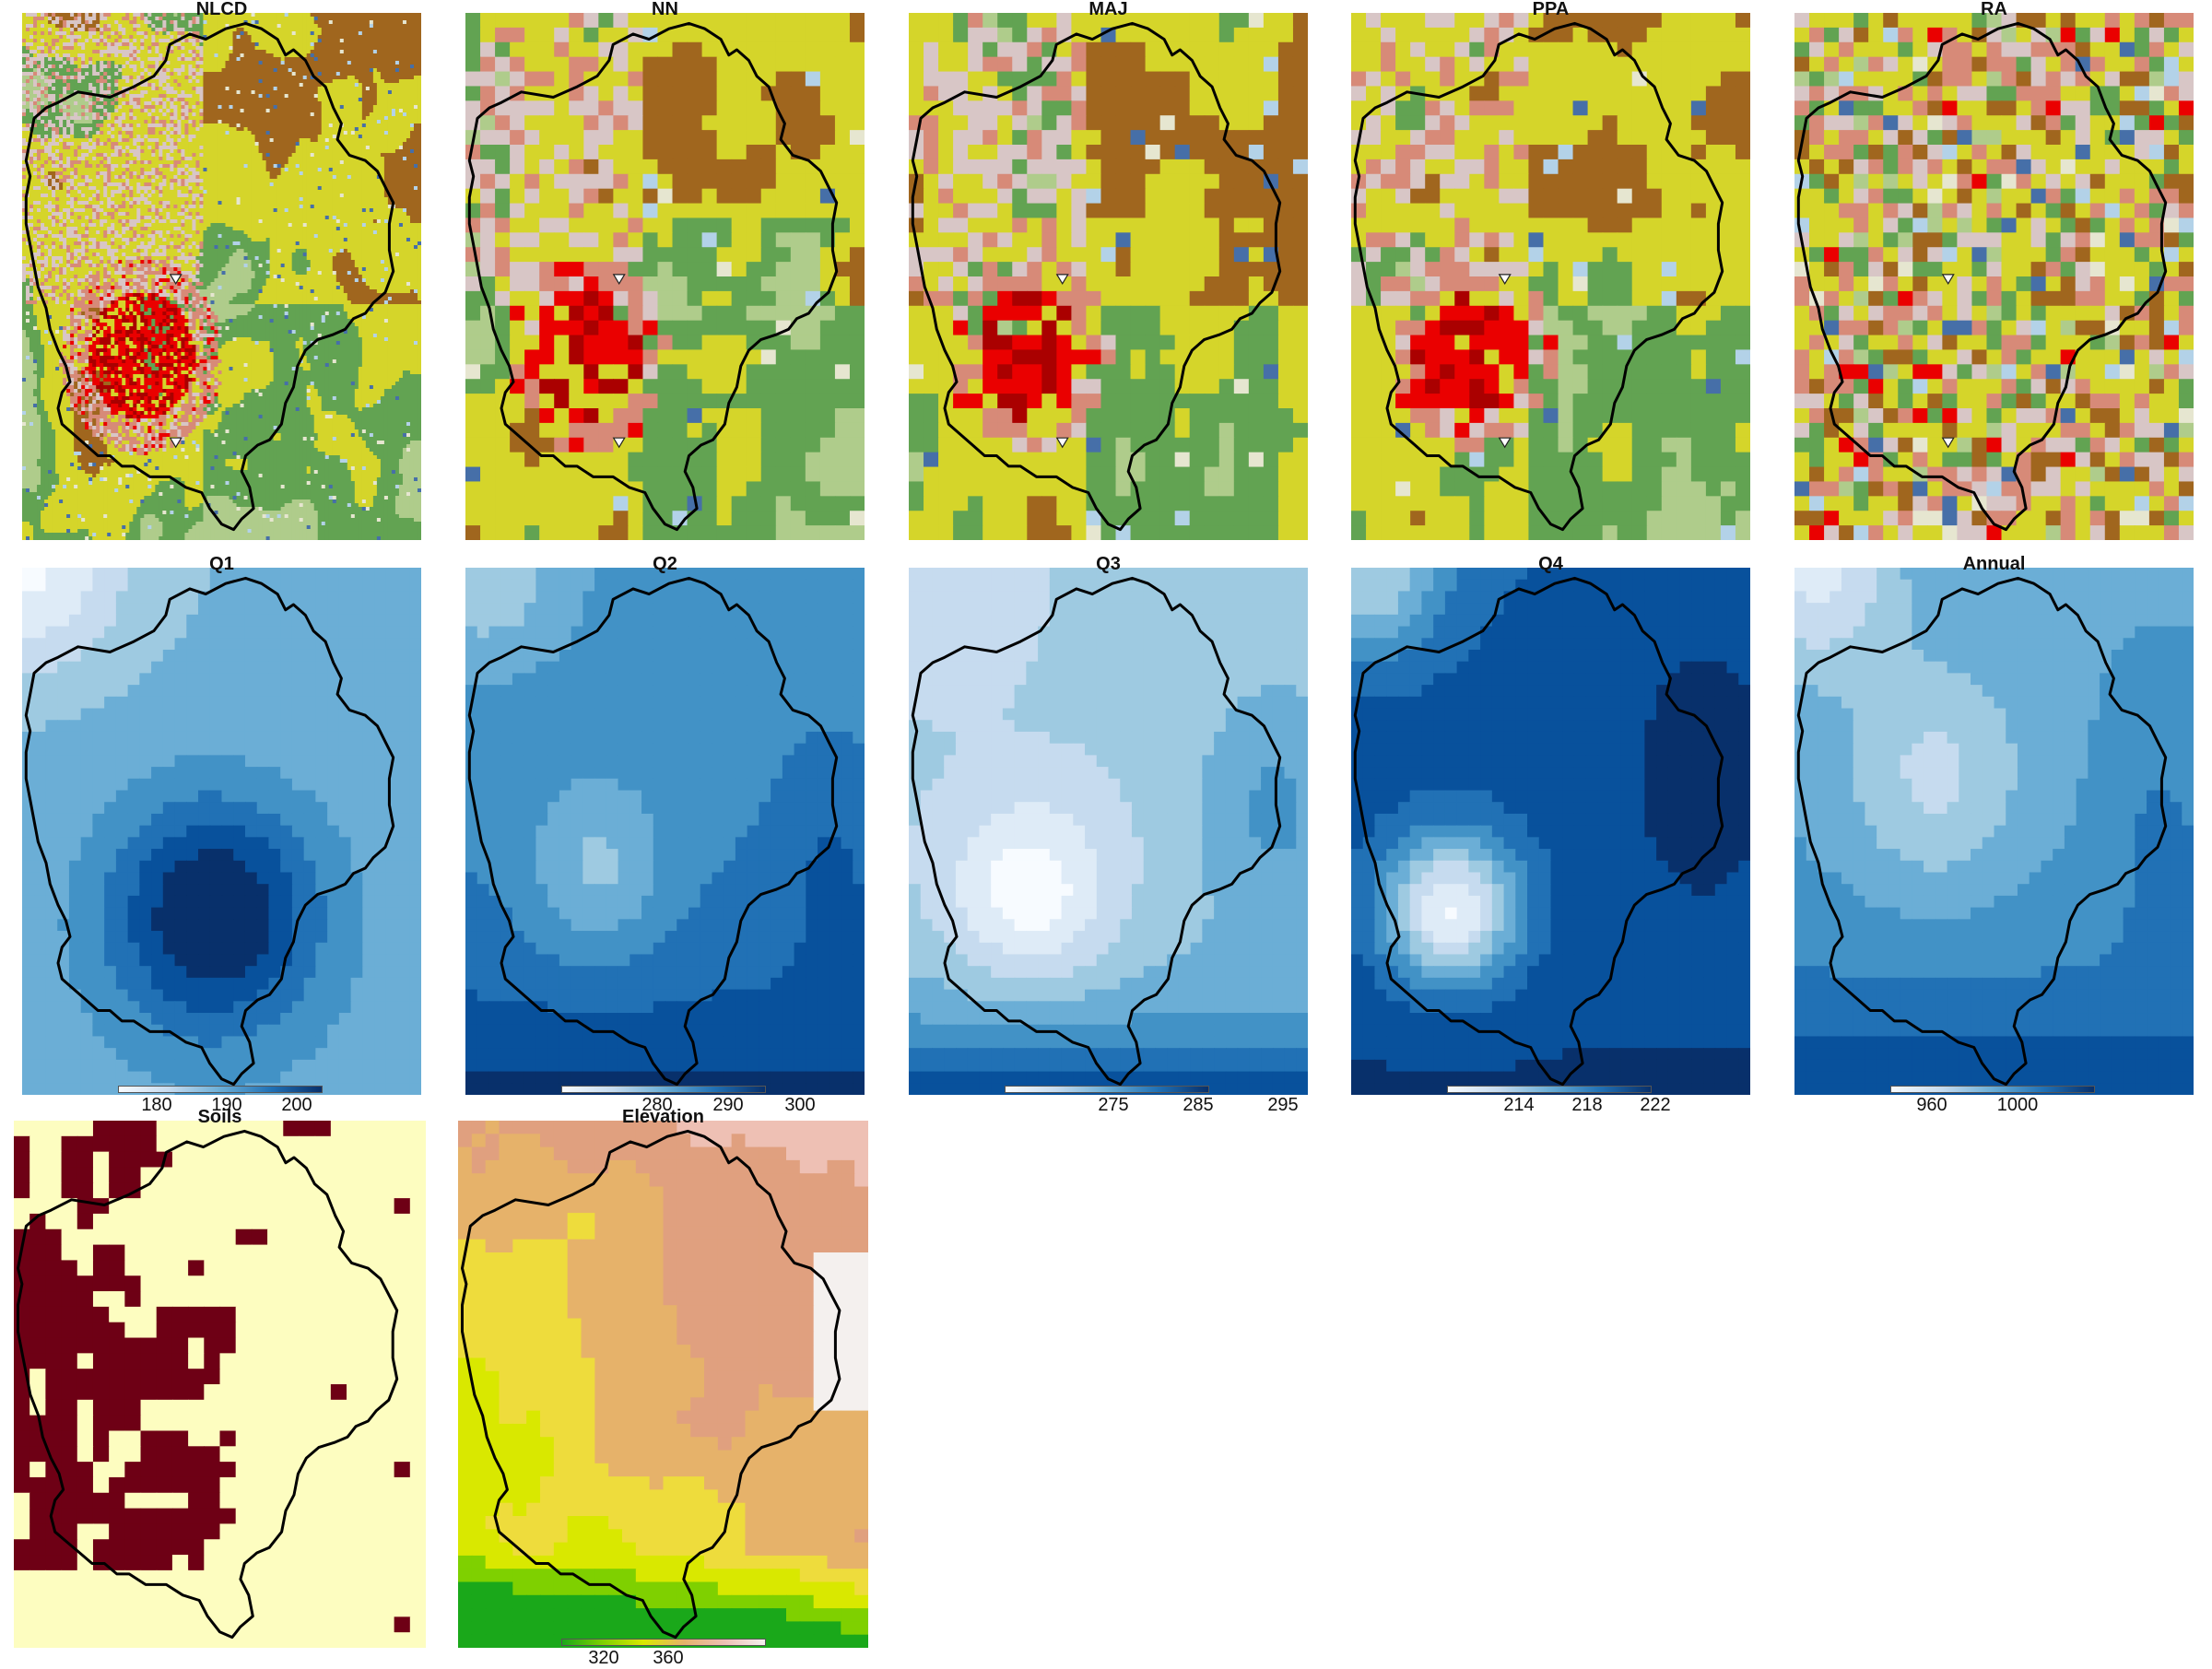 This screenshot has height=1669, width=2212. Describe the element at coordinates (1518, 1105) in the screenshot. I see `colorbar-tick-label: 214` at that location.